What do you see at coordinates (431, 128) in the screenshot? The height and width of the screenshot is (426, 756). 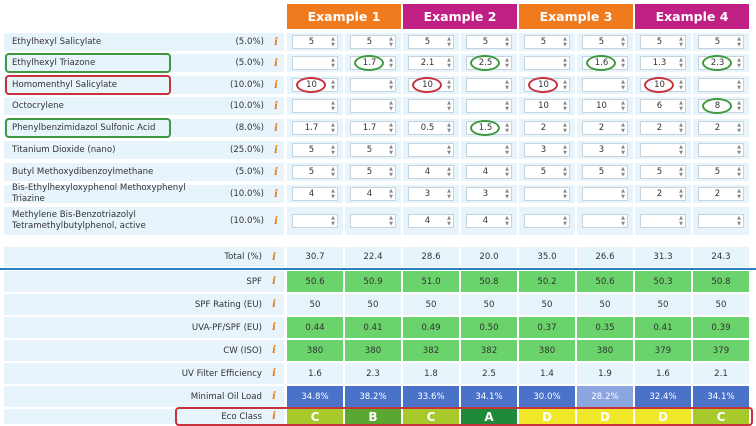 I see `concentration-input: 0.5 ▲ ▼` at bounding box center [431, 128].